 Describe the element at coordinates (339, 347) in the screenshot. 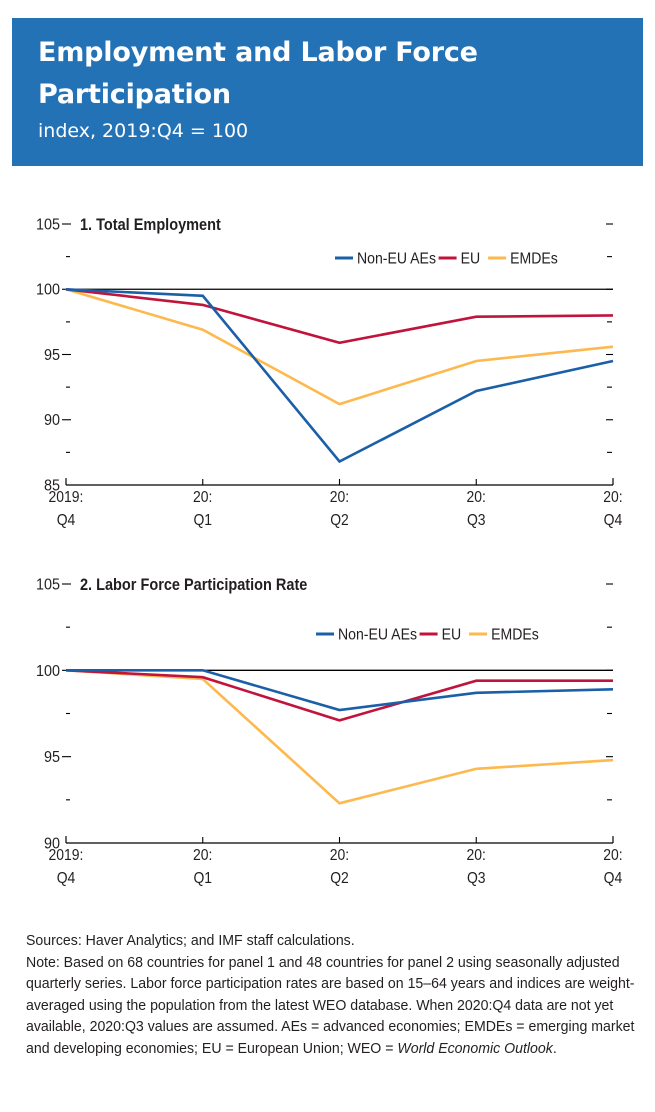

I see `series-line-emdes` at that location.